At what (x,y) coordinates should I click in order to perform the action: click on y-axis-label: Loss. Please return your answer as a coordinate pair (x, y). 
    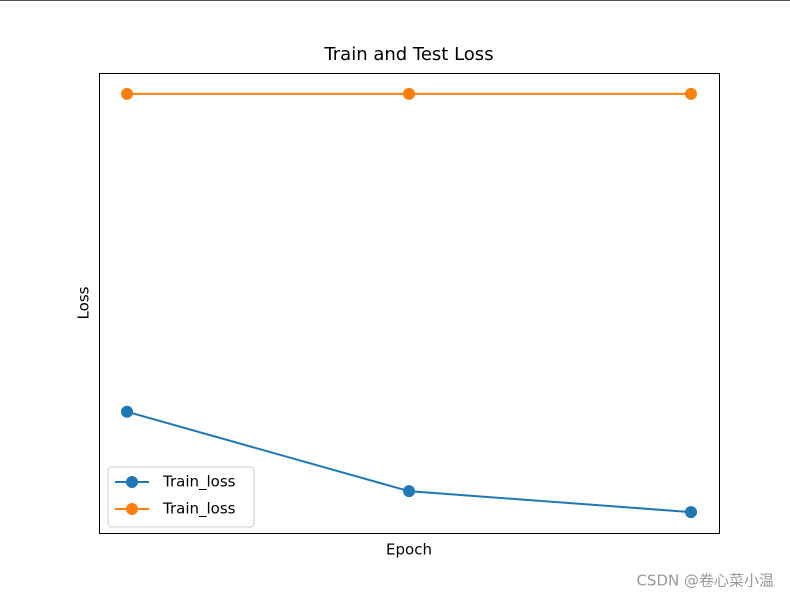
    Looking at the image, I should click on (84, 302).